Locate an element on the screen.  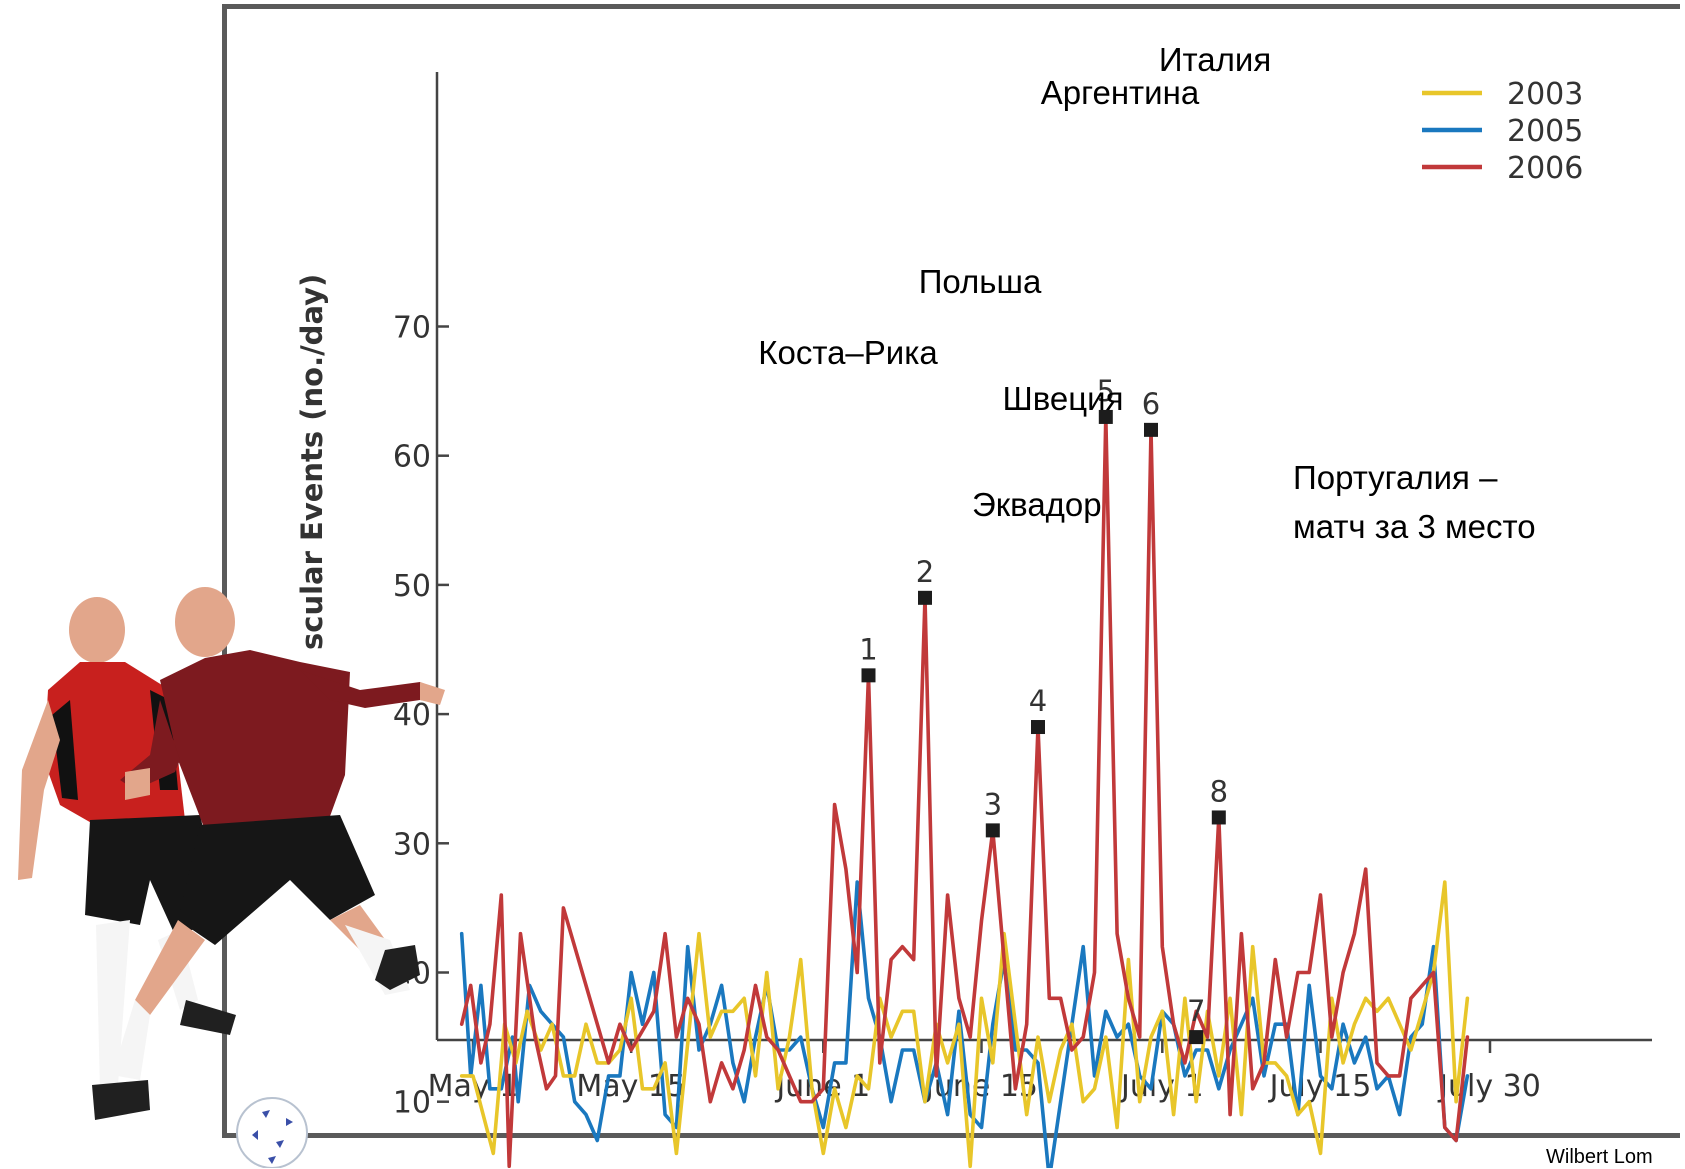
x-tick-label: July 30 is located at coordinates (1489, 1086).